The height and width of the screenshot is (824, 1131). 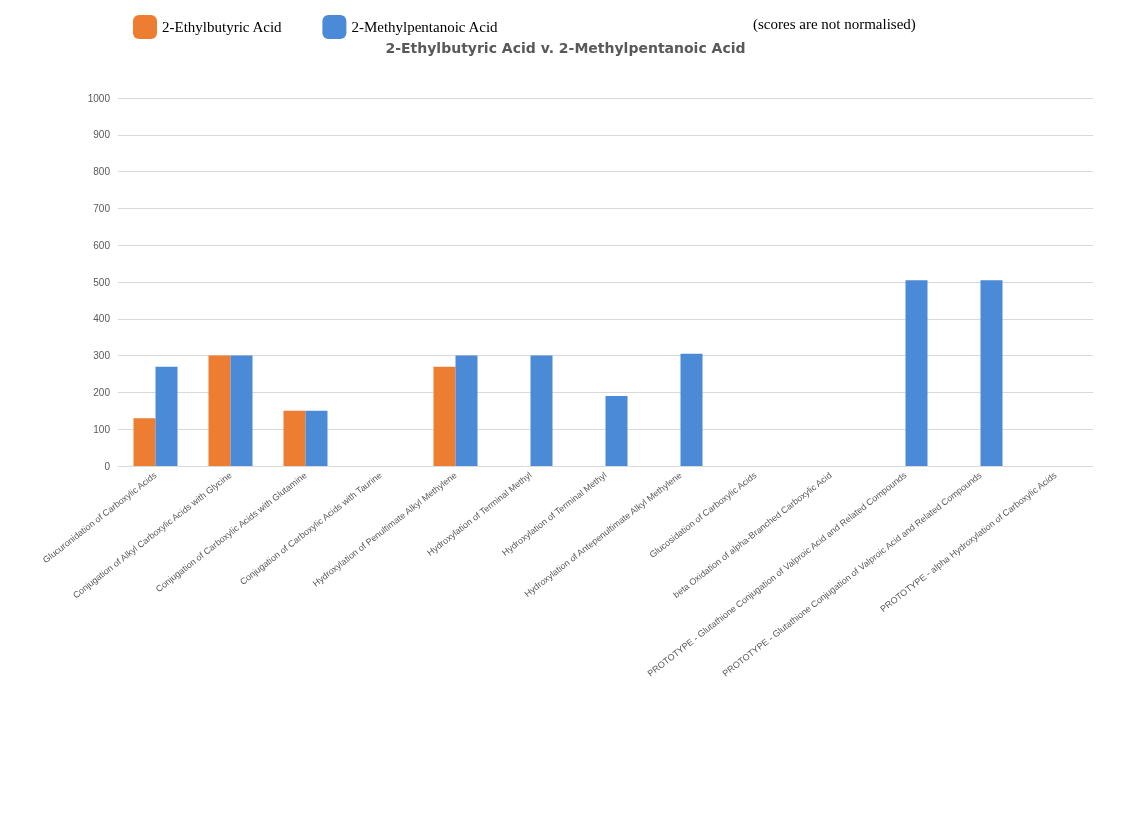 What do you see at coordinates (102, 392) in the screenshot?
I see `y-tick-label: 200` at bounding box center [102, 392].